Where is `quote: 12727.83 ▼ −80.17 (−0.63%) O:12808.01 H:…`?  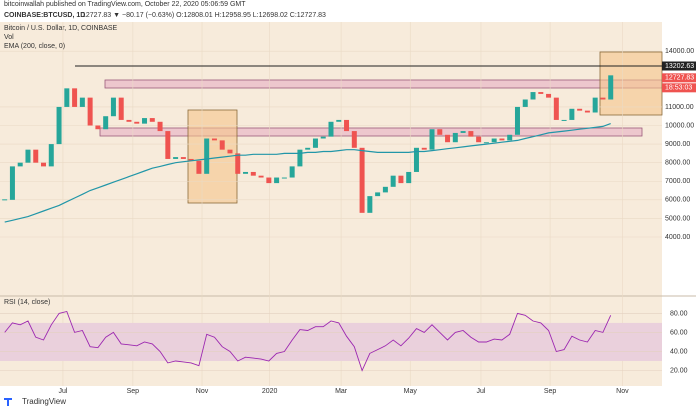
quote: 12727.83 ▼ −80.17 (−0.63%) O:12808.01 H:… is located at coordinates (204, 15).